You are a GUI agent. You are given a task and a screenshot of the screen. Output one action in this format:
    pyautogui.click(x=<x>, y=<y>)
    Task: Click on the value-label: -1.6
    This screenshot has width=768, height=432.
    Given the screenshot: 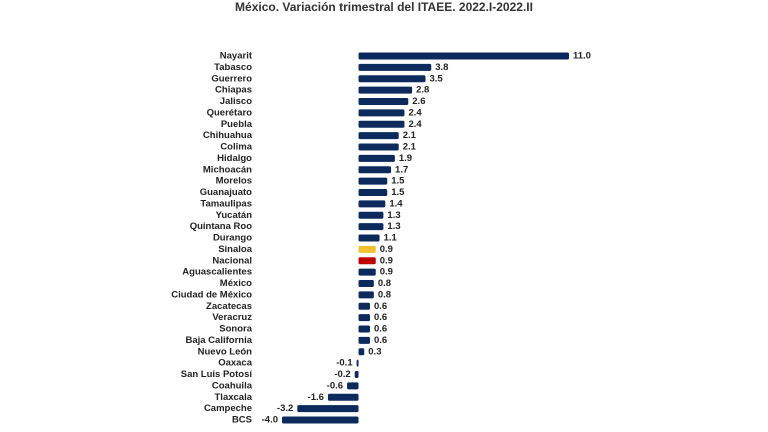 What is the action you would take?
    pyautogui.click(x=316, y=397)
    